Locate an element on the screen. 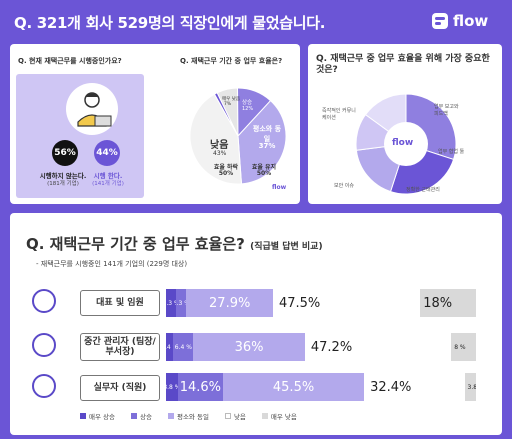 The height and width of the screenshot is (439, 512). importance-question: Q. 재택근무 중 업무 효율을 위해 가장 중요한 것은? is located at coordinates (403, 64).